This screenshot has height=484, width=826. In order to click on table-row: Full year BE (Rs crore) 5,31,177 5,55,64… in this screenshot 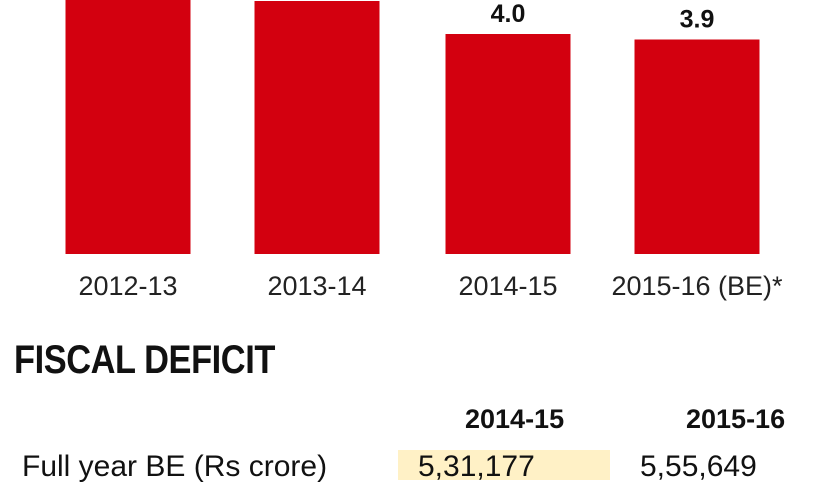, I will do `click(413, 466)`.